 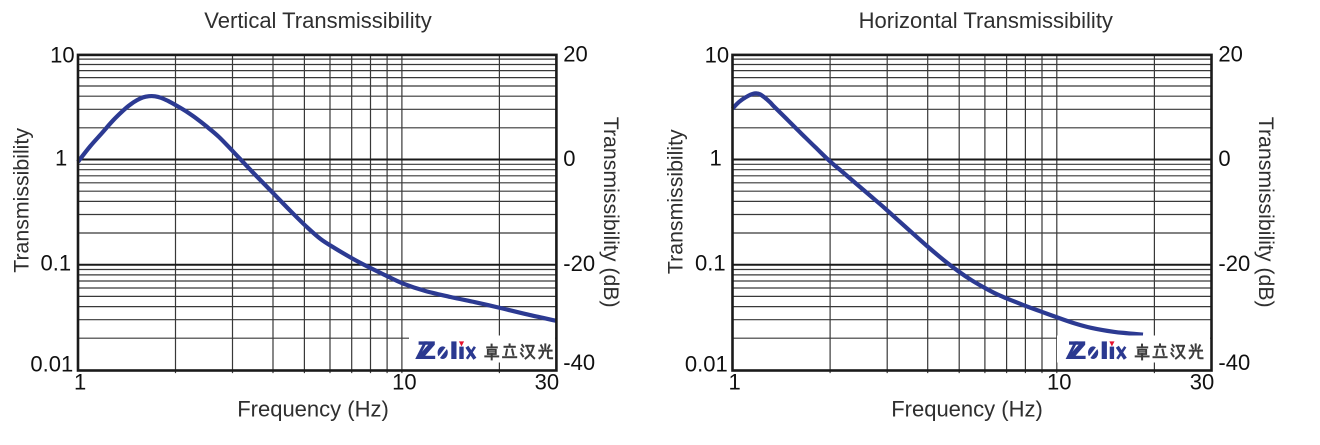 I want to click on svg-text: Horizontal Transmissibility, so click(x=986, y=20).